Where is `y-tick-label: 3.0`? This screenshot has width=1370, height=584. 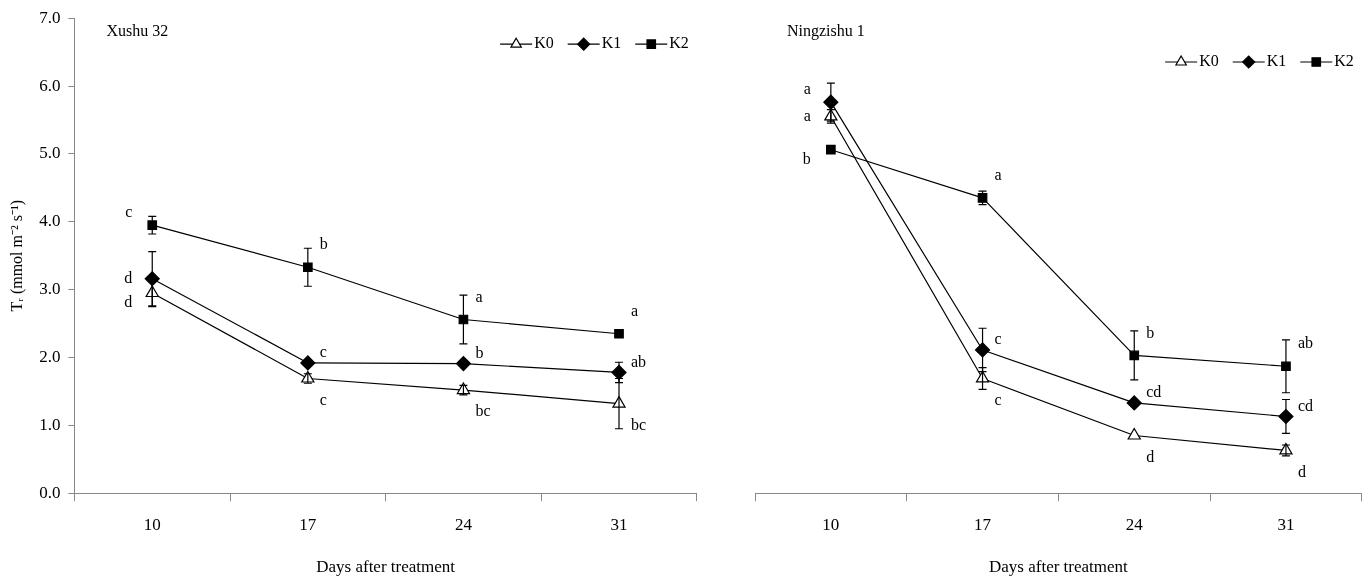
y-tick-label: 3.0 is located at coordinates (50, 289).